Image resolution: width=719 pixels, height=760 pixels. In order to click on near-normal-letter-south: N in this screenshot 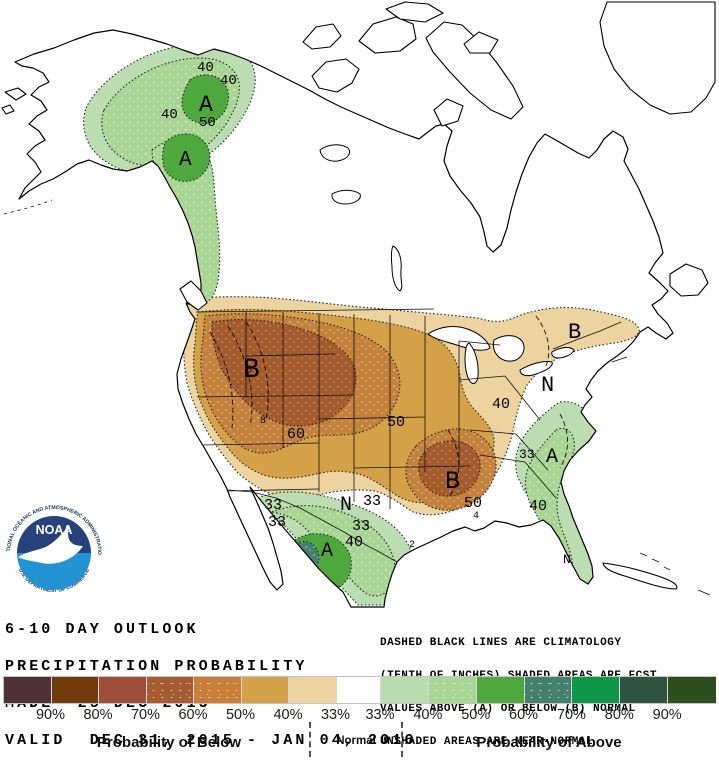, I will do `click(346, 505)`.